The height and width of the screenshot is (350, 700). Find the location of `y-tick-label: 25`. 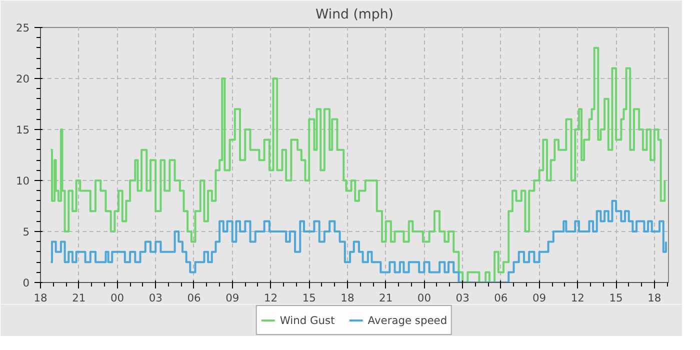

y-tick-label: 25 is located at coordinates (23, 28).